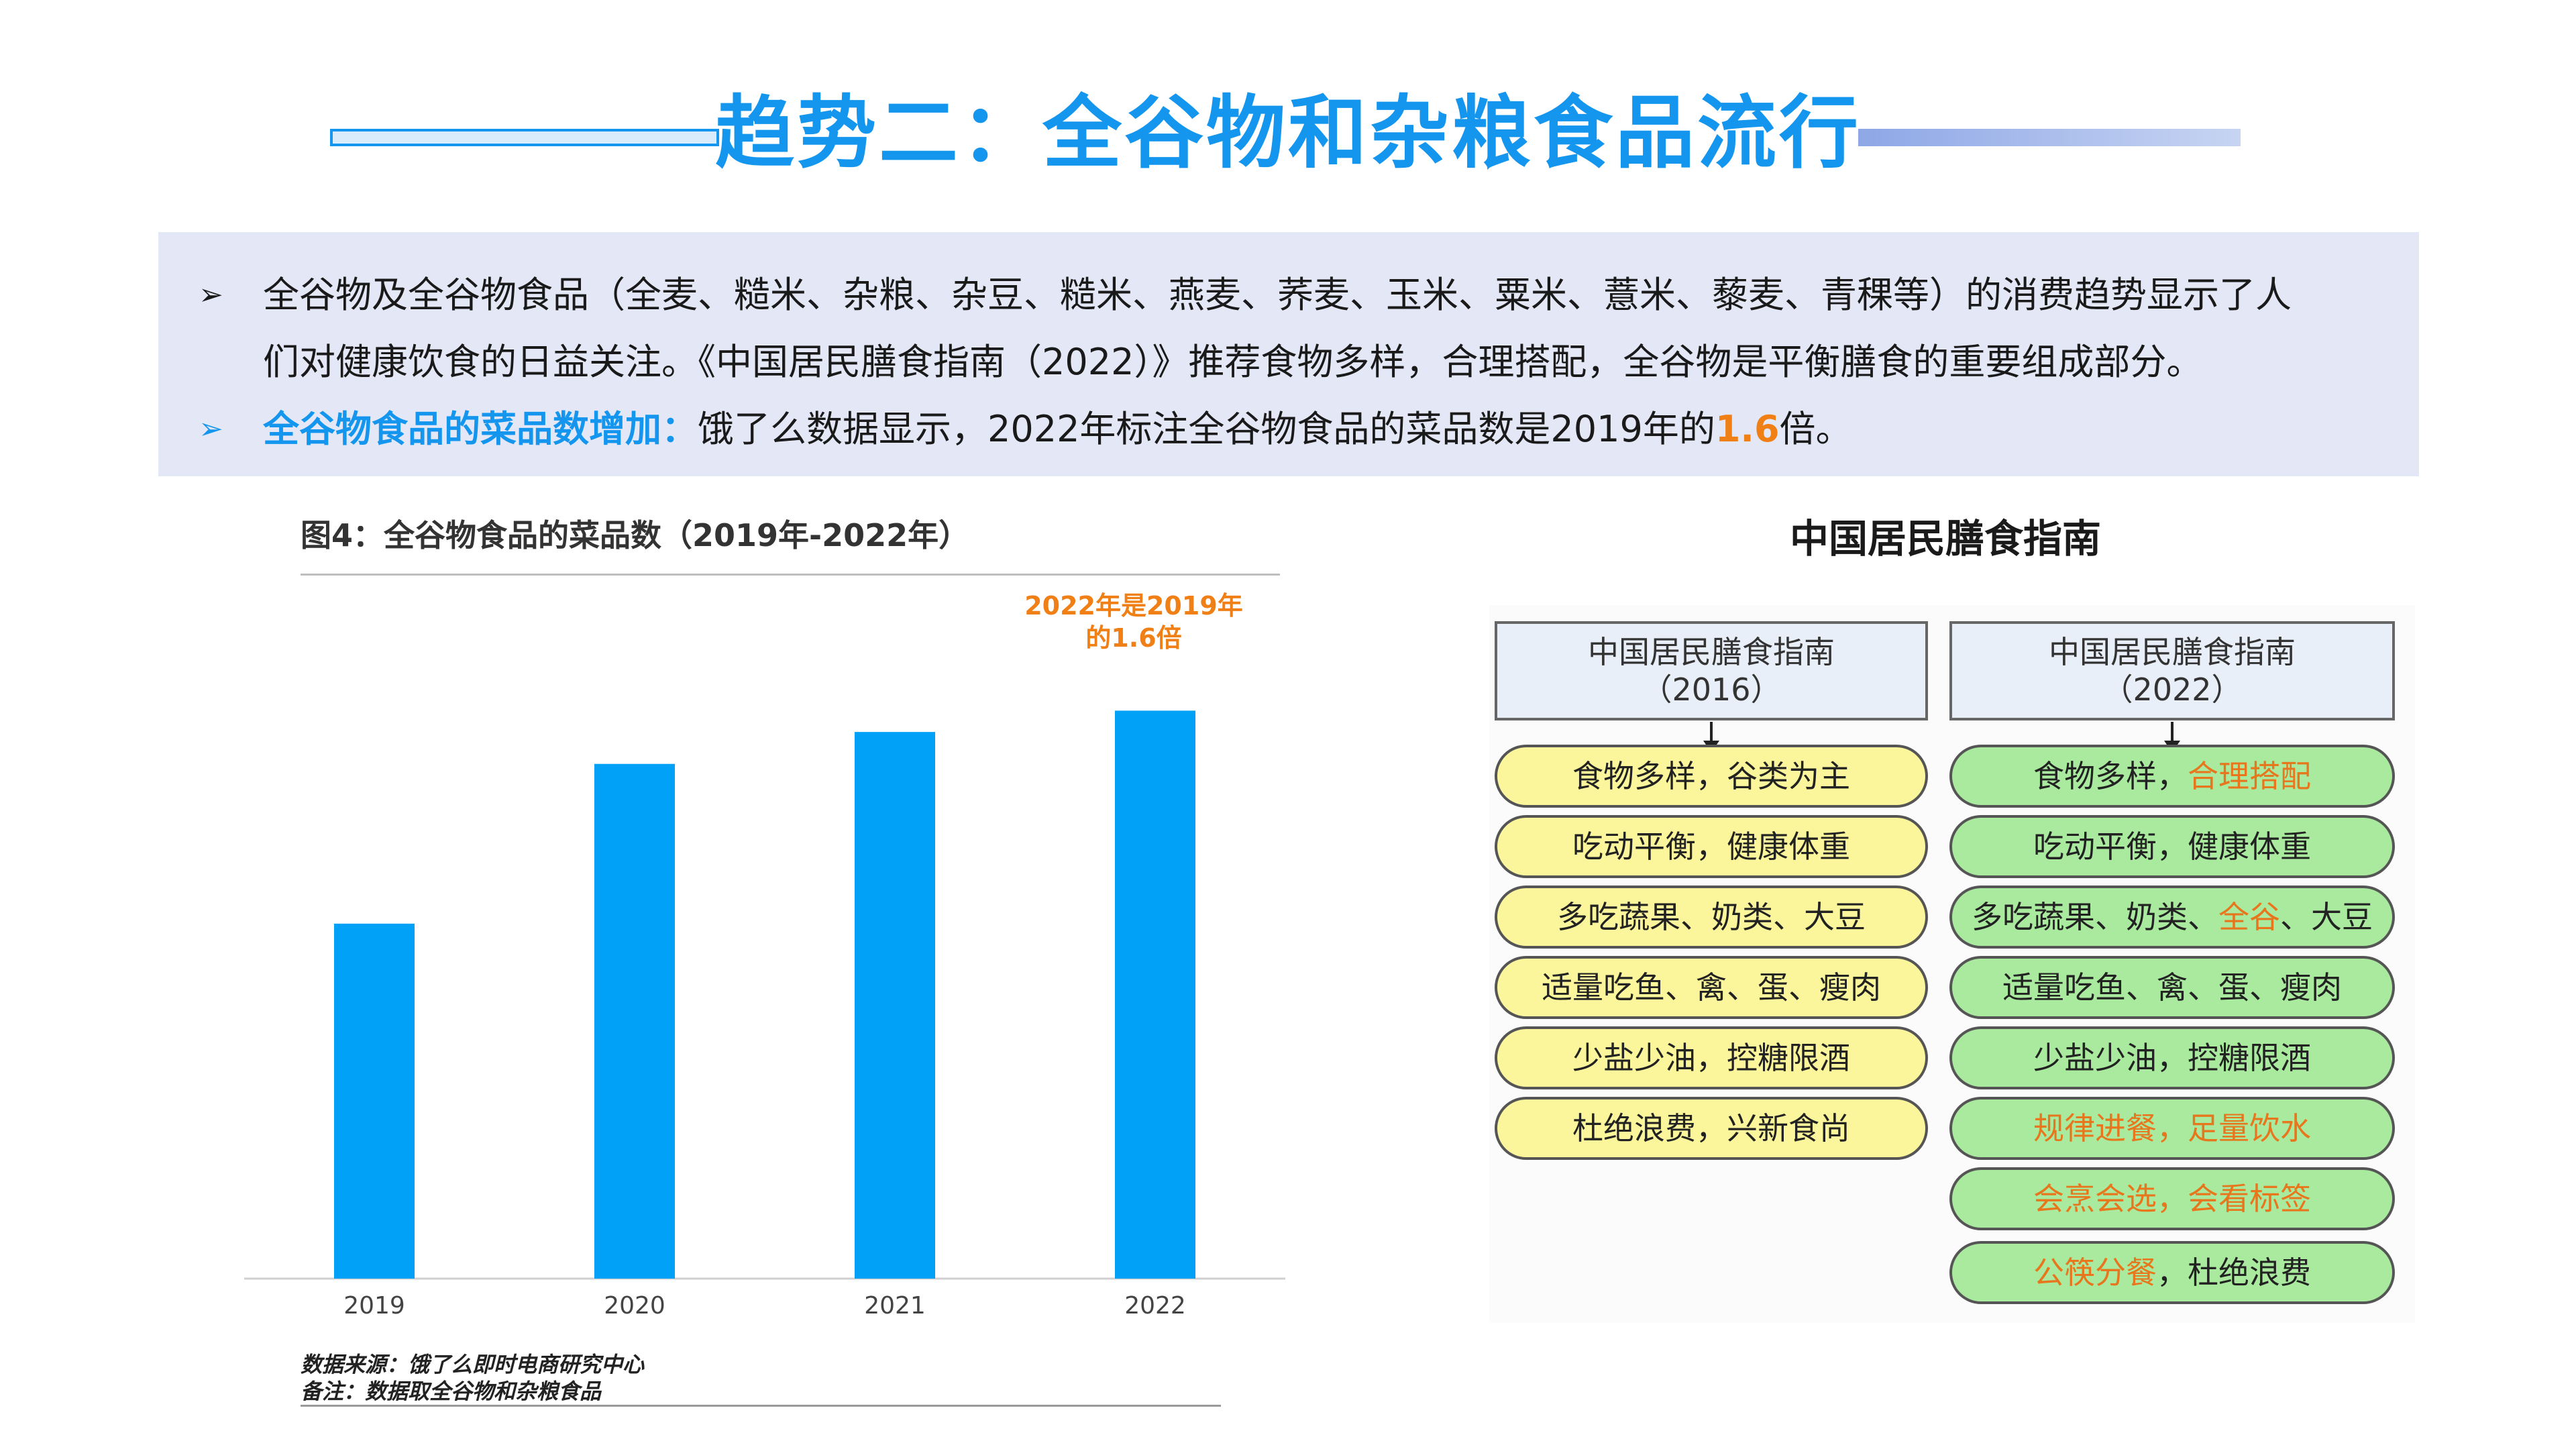 The image size is (2576, 1449). I want to click on guideline-2022-item: 会烹会选，会看标签, so click(2172, 1198).